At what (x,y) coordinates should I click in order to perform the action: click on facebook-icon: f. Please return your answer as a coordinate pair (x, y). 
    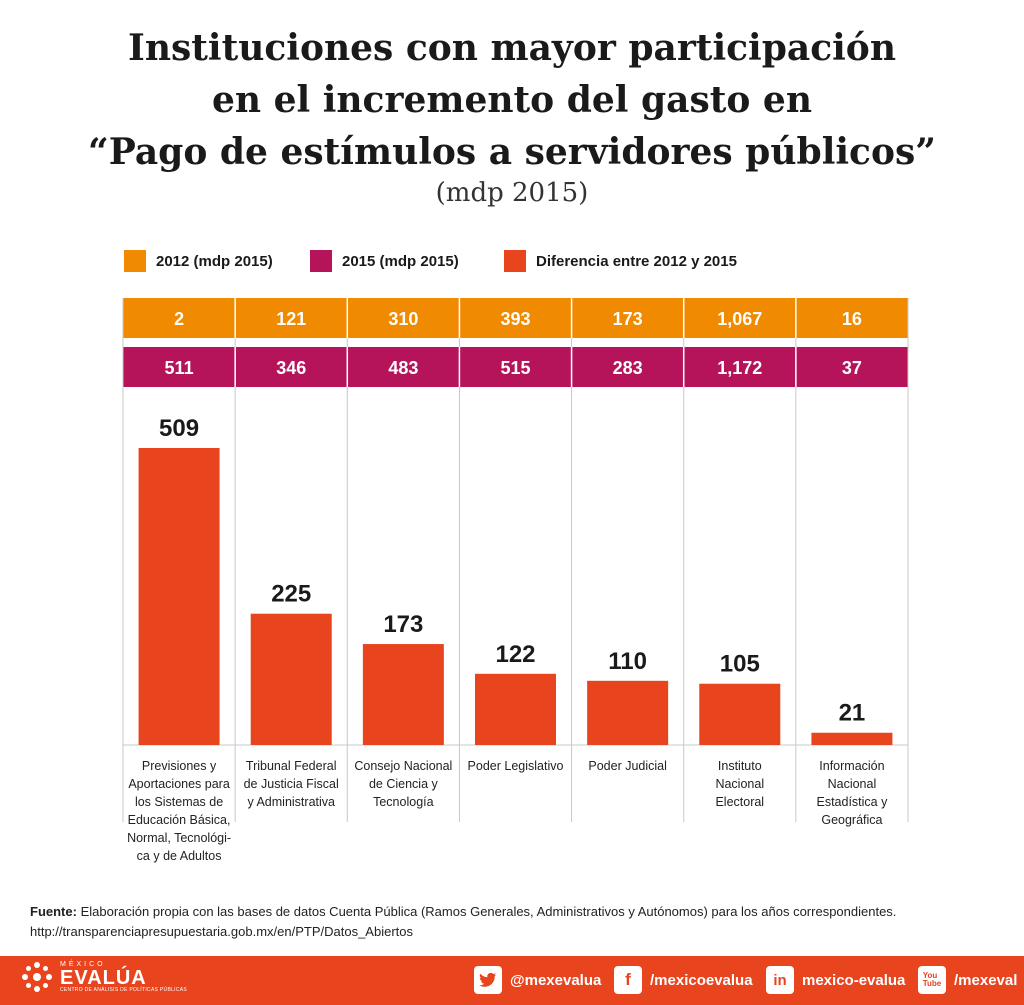
    Looking at the image, I should click on (628, 980).